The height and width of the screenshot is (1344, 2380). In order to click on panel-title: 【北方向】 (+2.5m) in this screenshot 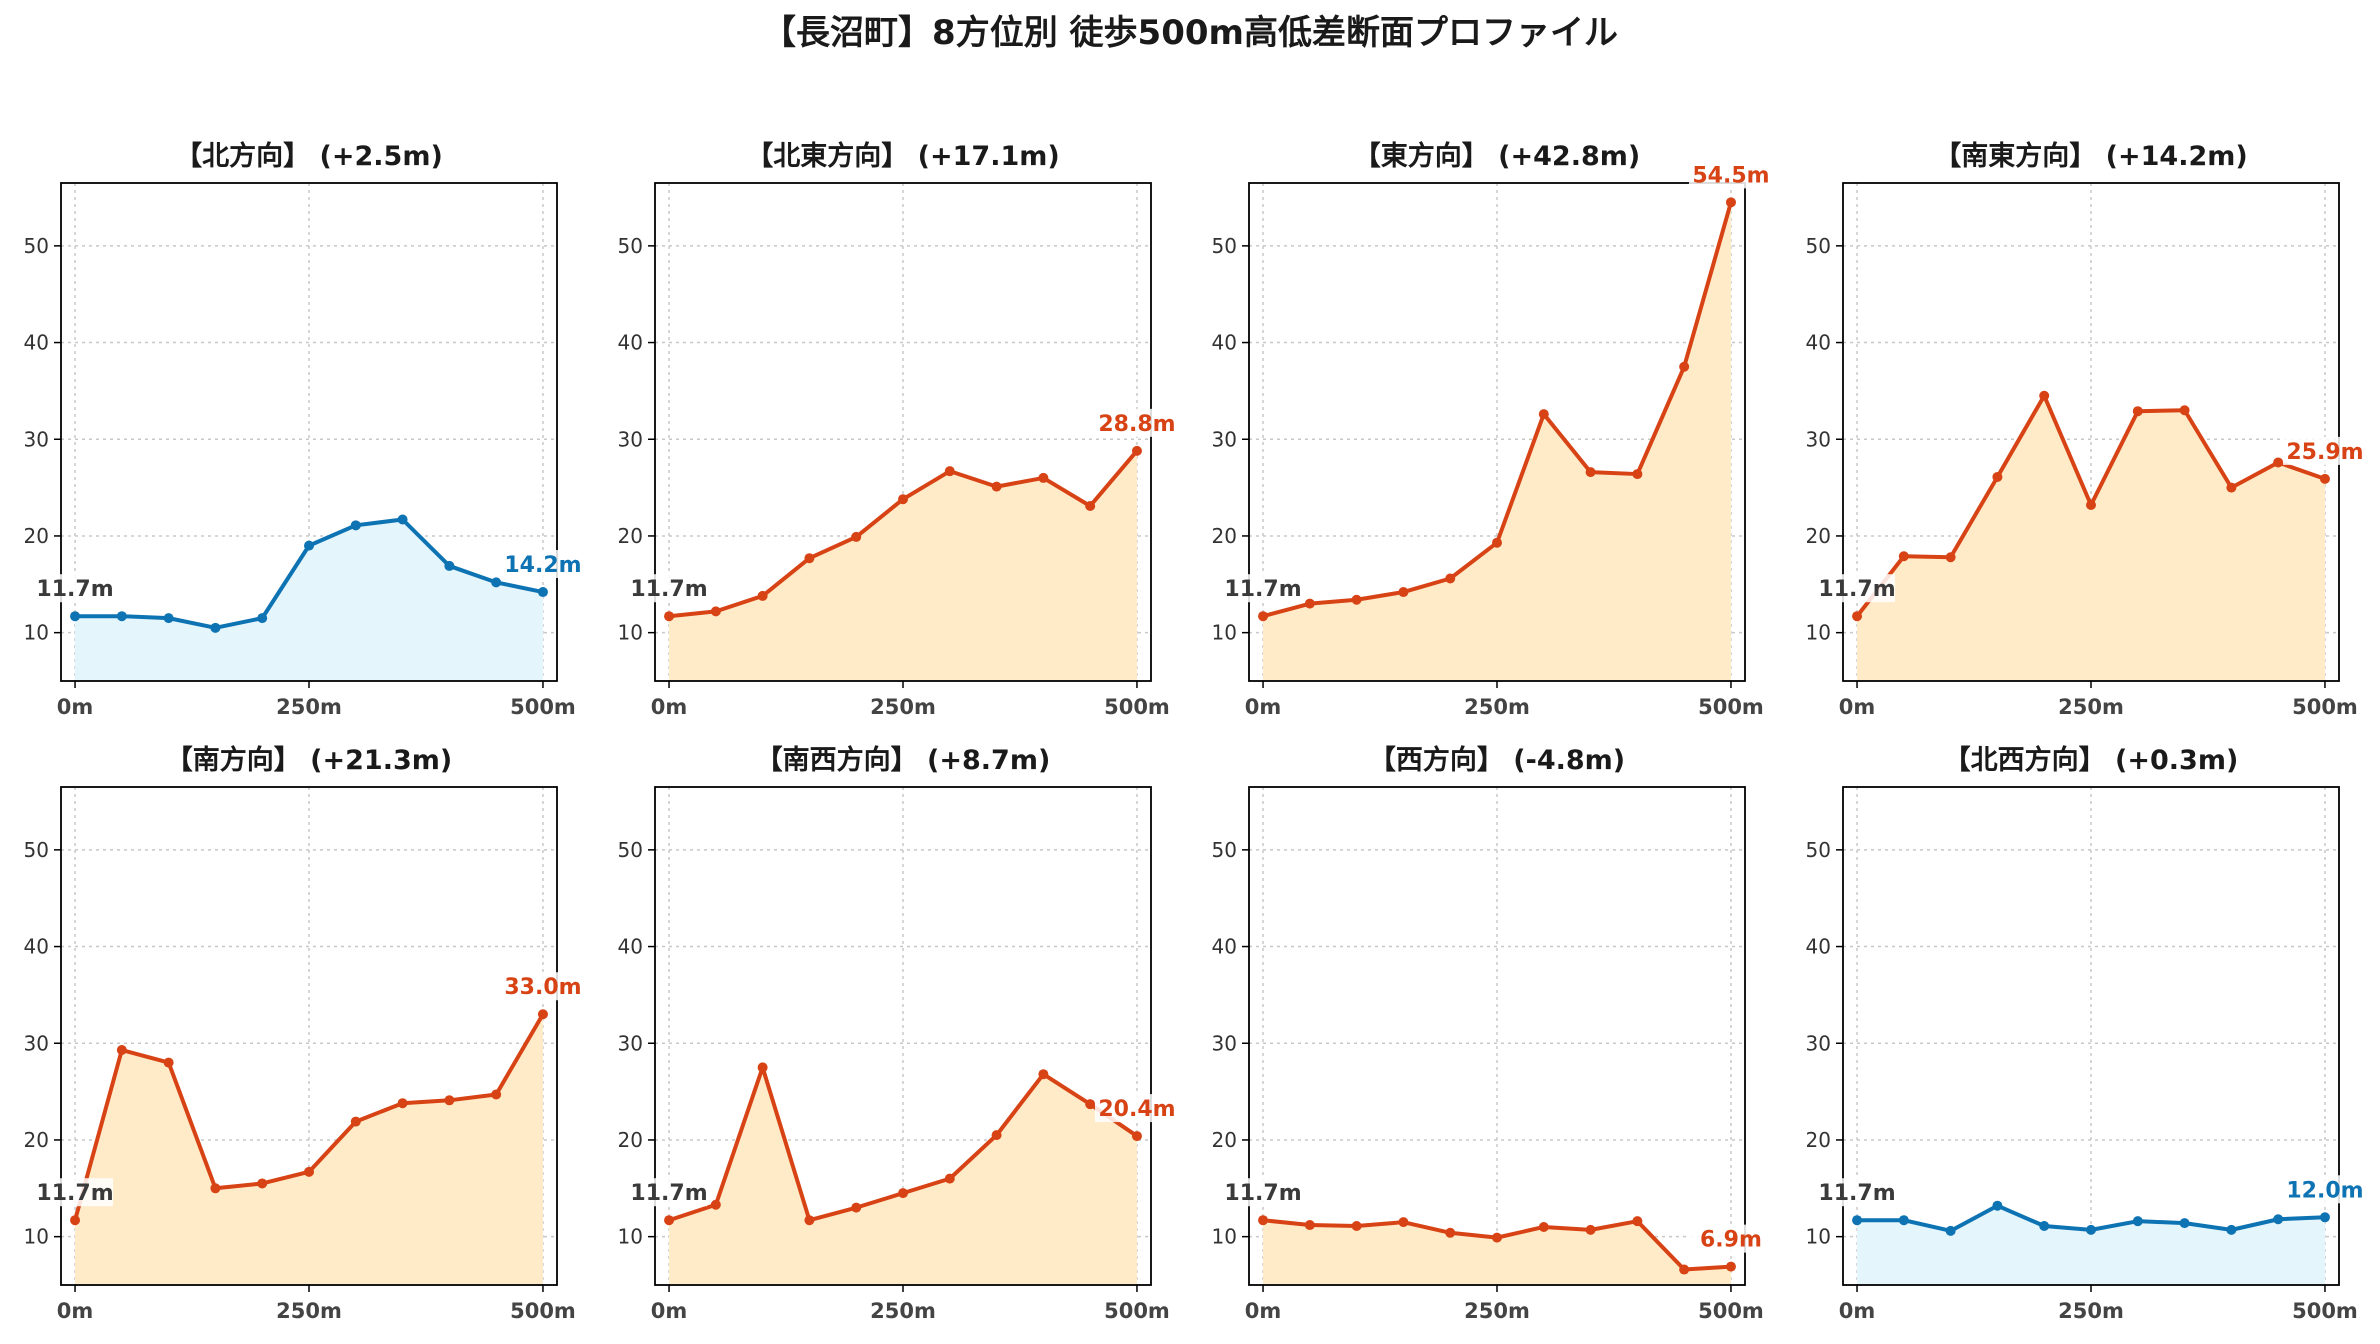, I will do `click(309, 156)`.